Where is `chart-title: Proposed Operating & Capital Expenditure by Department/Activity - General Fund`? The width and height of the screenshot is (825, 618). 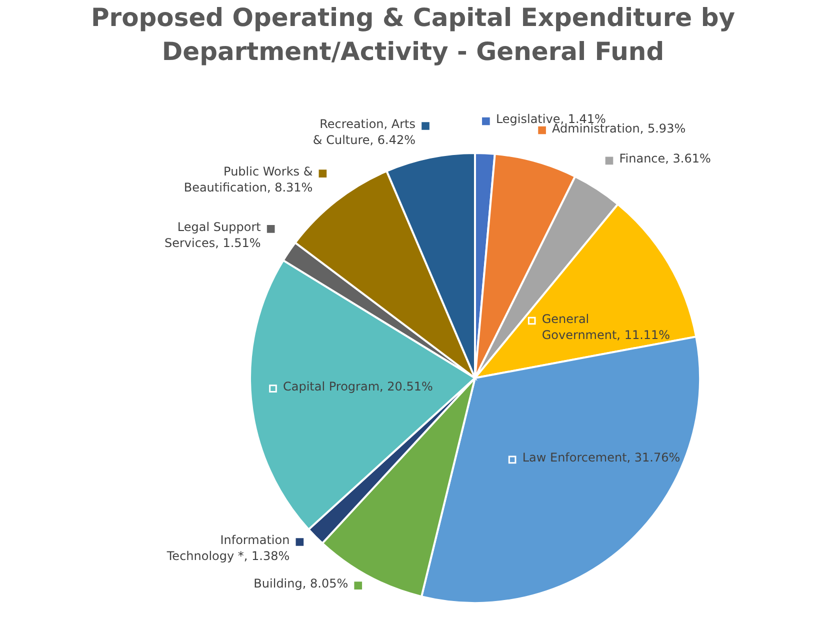 chart-title: Proposed Operating & Capital Expenditure by Department/Activity - General Fund is located at coordinates (413, 34).